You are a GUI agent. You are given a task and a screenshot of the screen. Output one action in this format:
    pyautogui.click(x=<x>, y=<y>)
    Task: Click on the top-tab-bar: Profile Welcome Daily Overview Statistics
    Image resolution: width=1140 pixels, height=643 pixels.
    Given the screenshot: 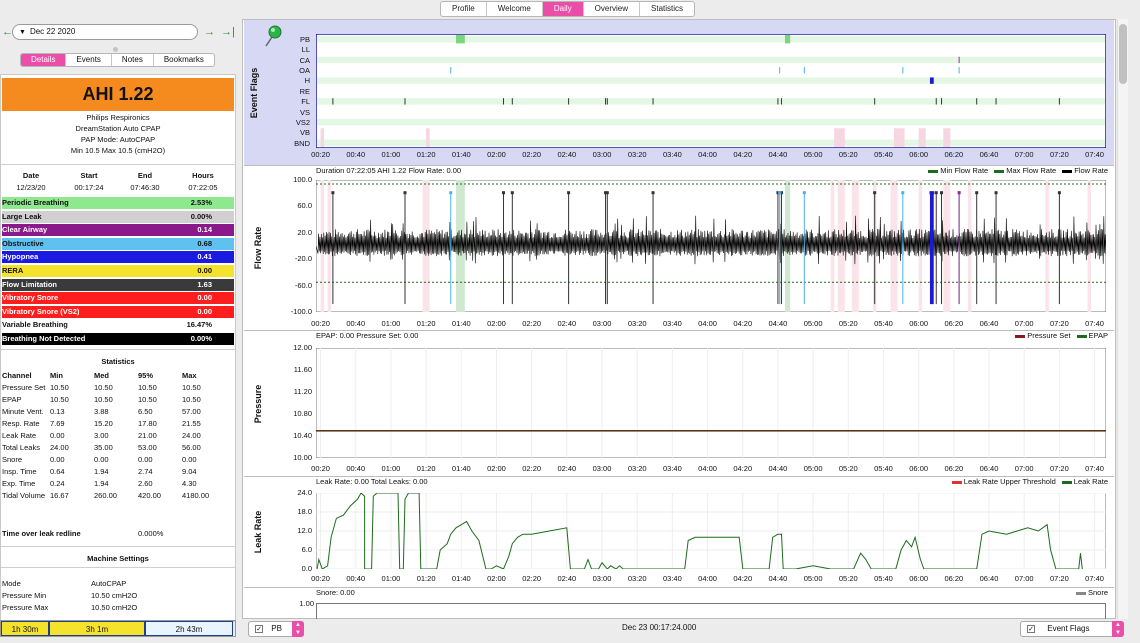 What is the action you would take?
    pyautogui.click(x=568, y=9)
    